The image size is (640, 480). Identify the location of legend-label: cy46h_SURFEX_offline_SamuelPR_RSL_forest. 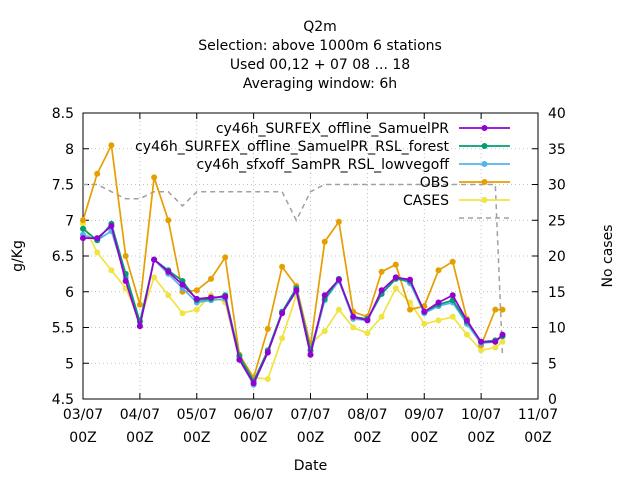
(292, 147).